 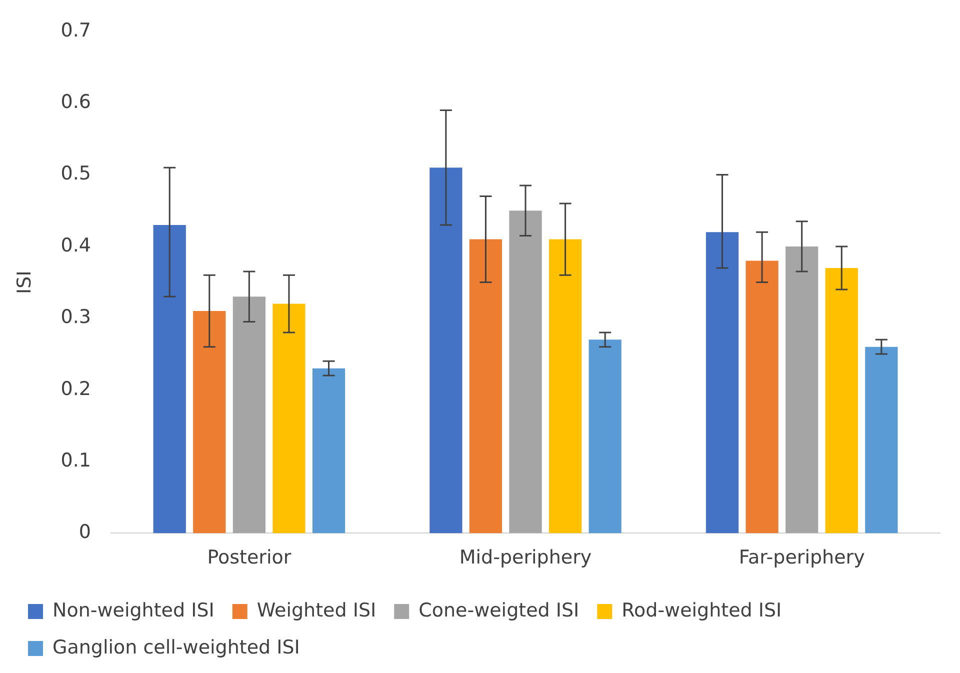 What do you see at coordinates (76, 30) in the screenshot?
I see `y-tick-label: 0.7` at bounding box center [76, 30].